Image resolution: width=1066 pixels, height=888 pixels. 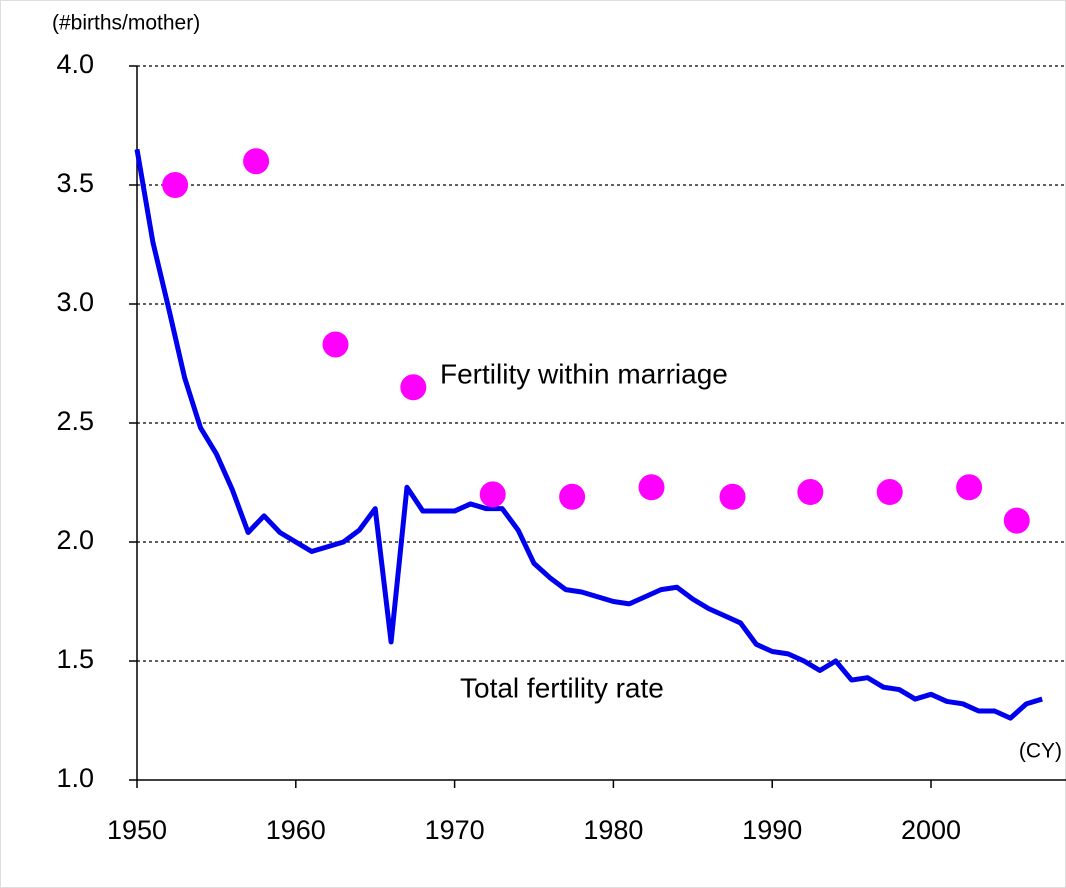 I want to click on y-tick-label: 3.0, so click(x=75, y=302).